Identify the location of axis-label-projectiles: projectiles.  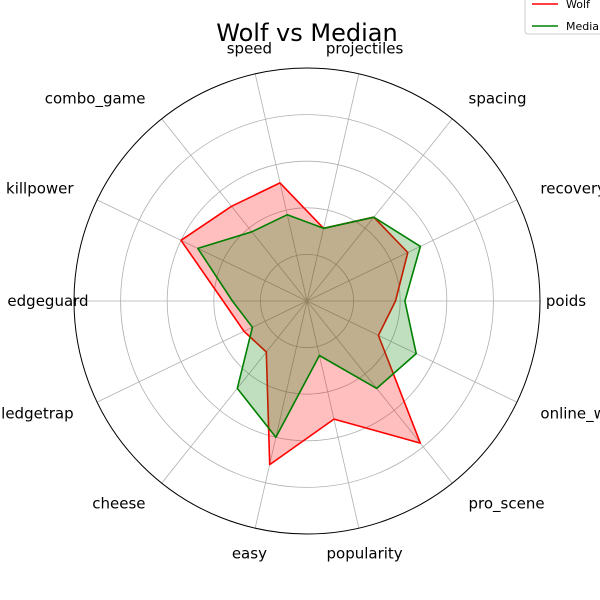
(365, 49).